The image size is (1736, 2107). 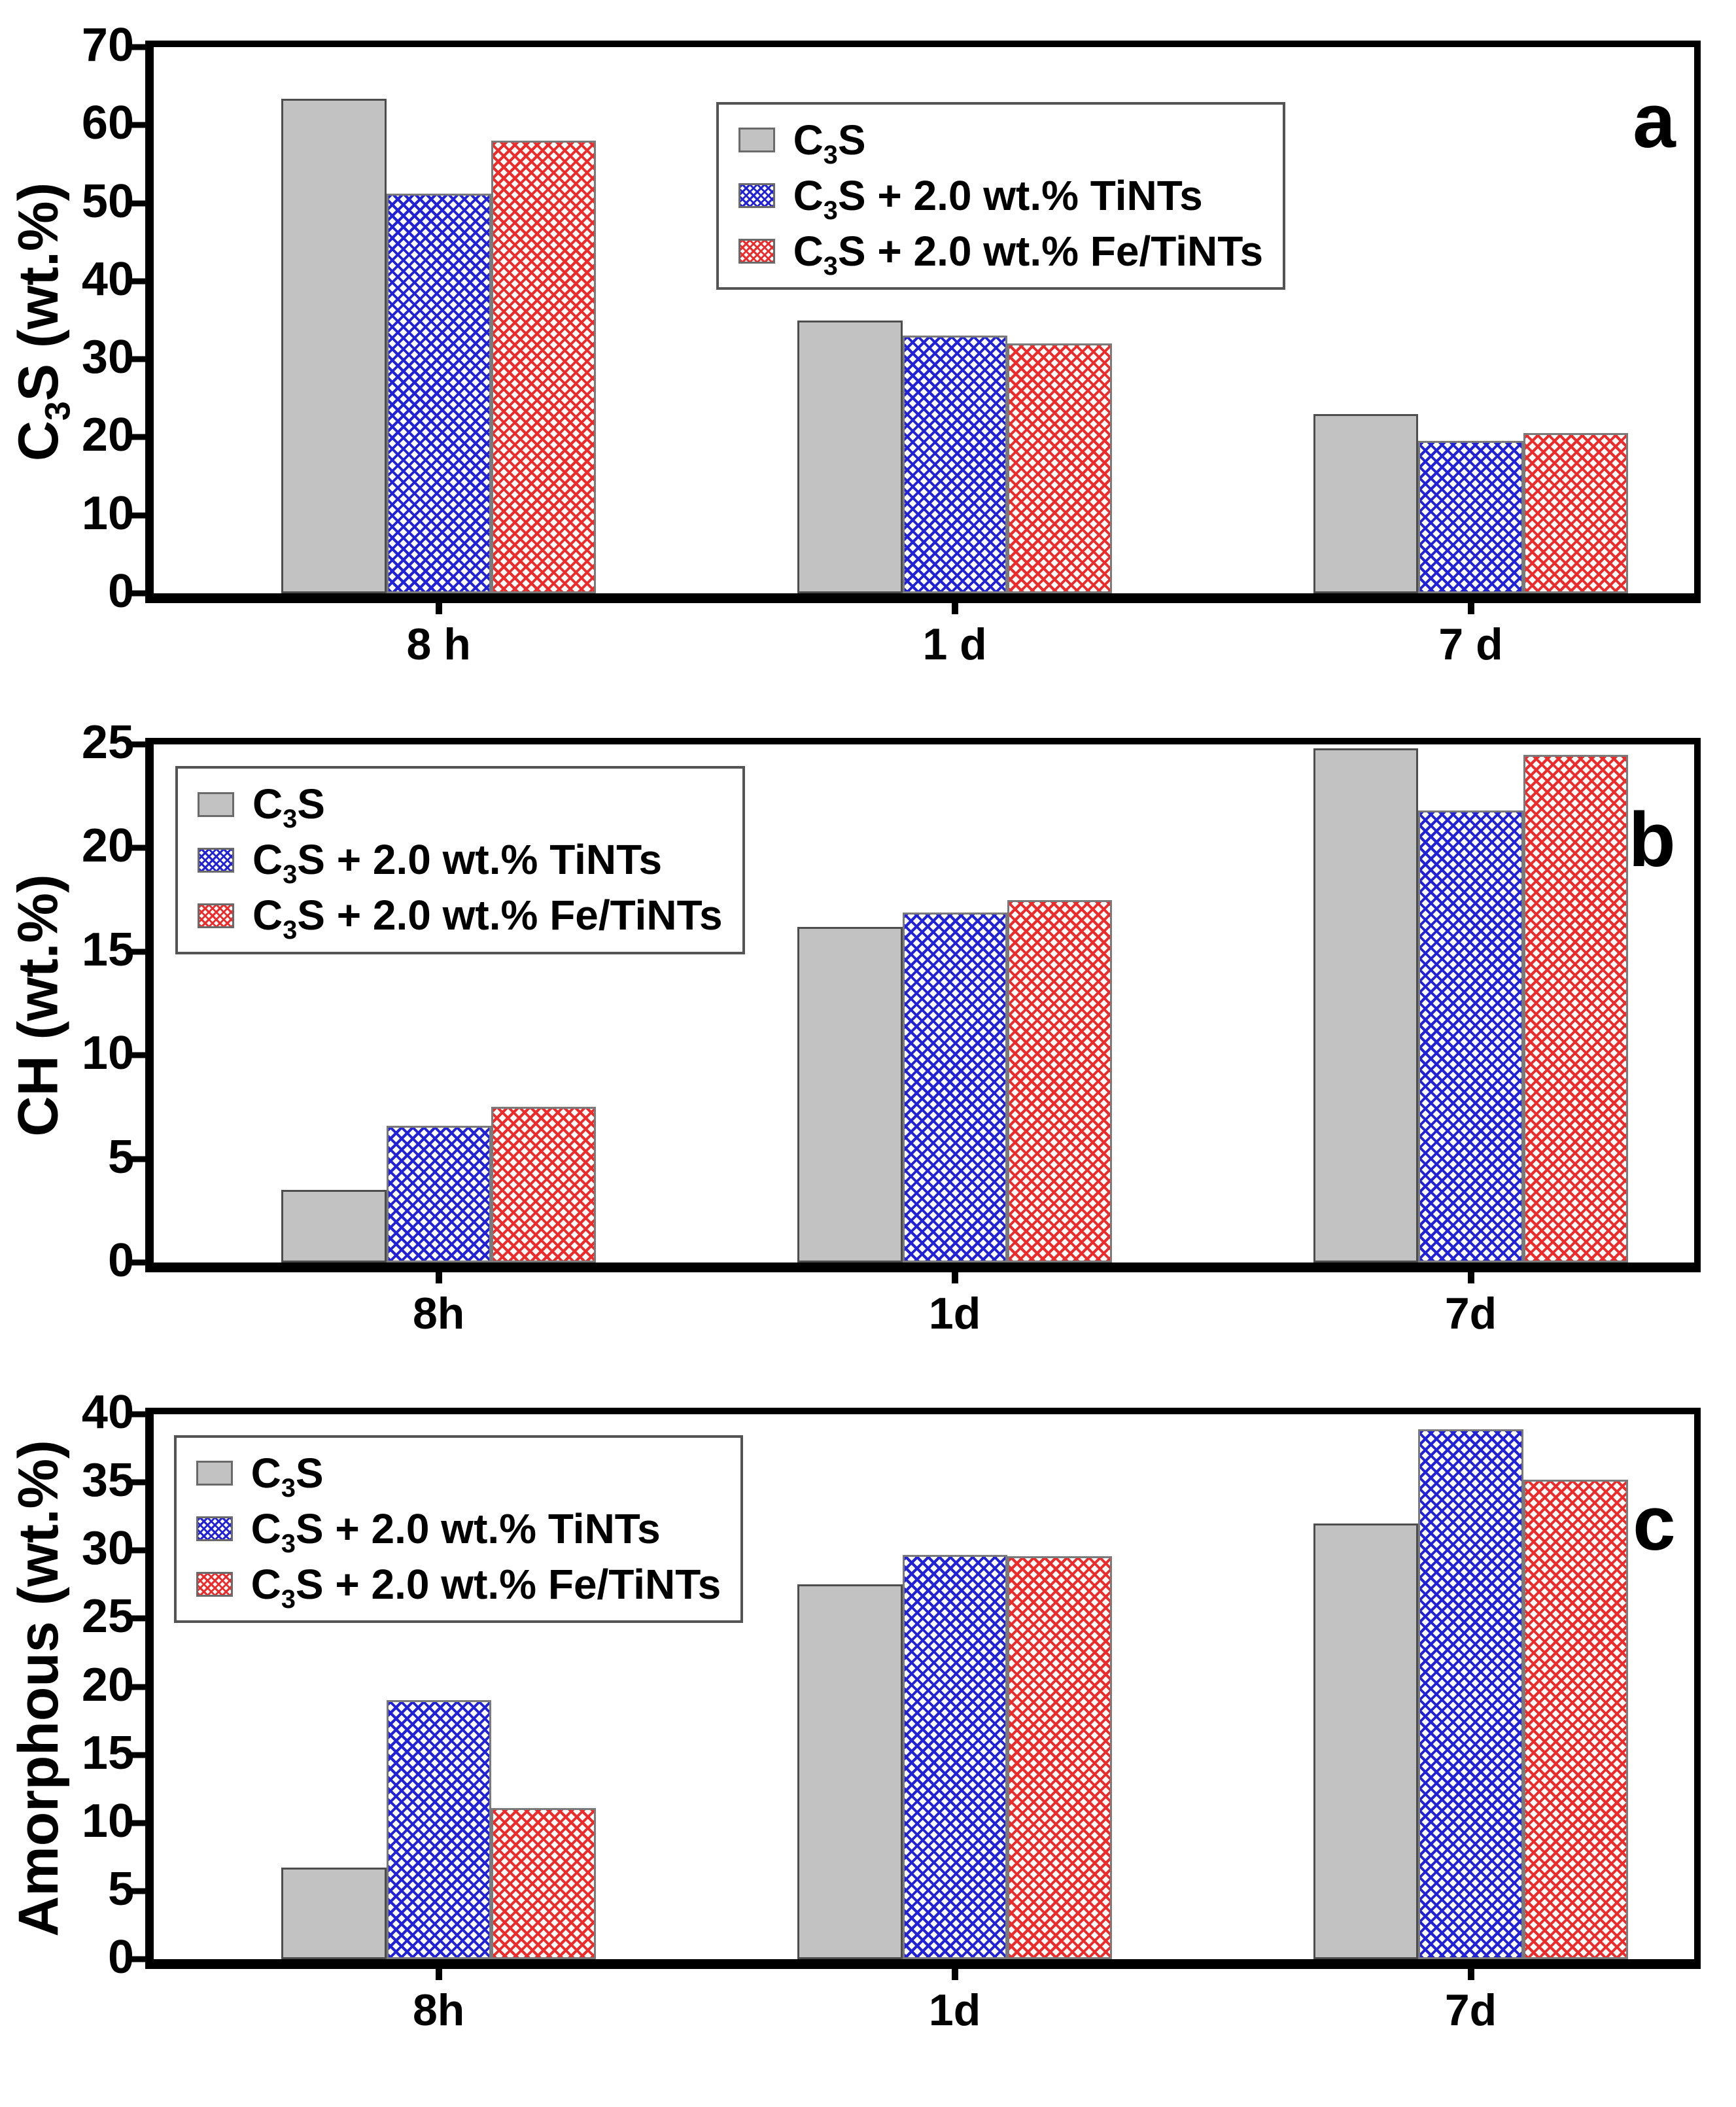 I want to click on y-axis-label-text: Amorphous (wt.%), so click(x=39, y=1689).